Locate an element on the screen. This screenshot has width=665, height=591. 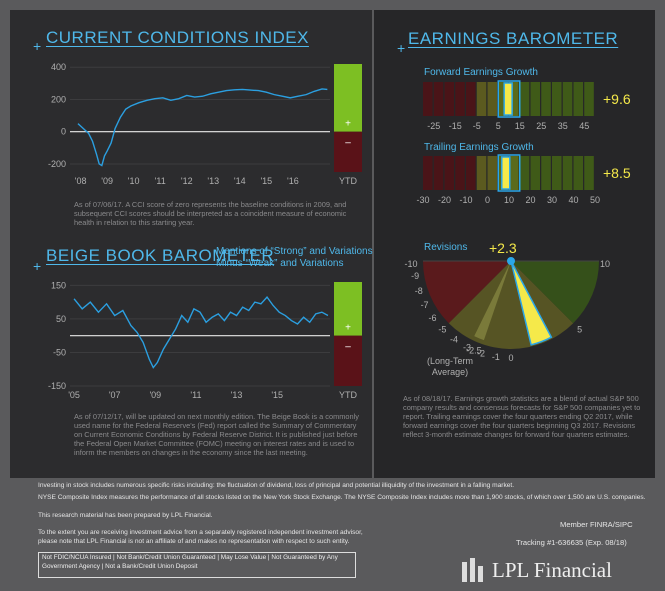
cci-ytd-positive-zone is located at coordinates (348, 98).